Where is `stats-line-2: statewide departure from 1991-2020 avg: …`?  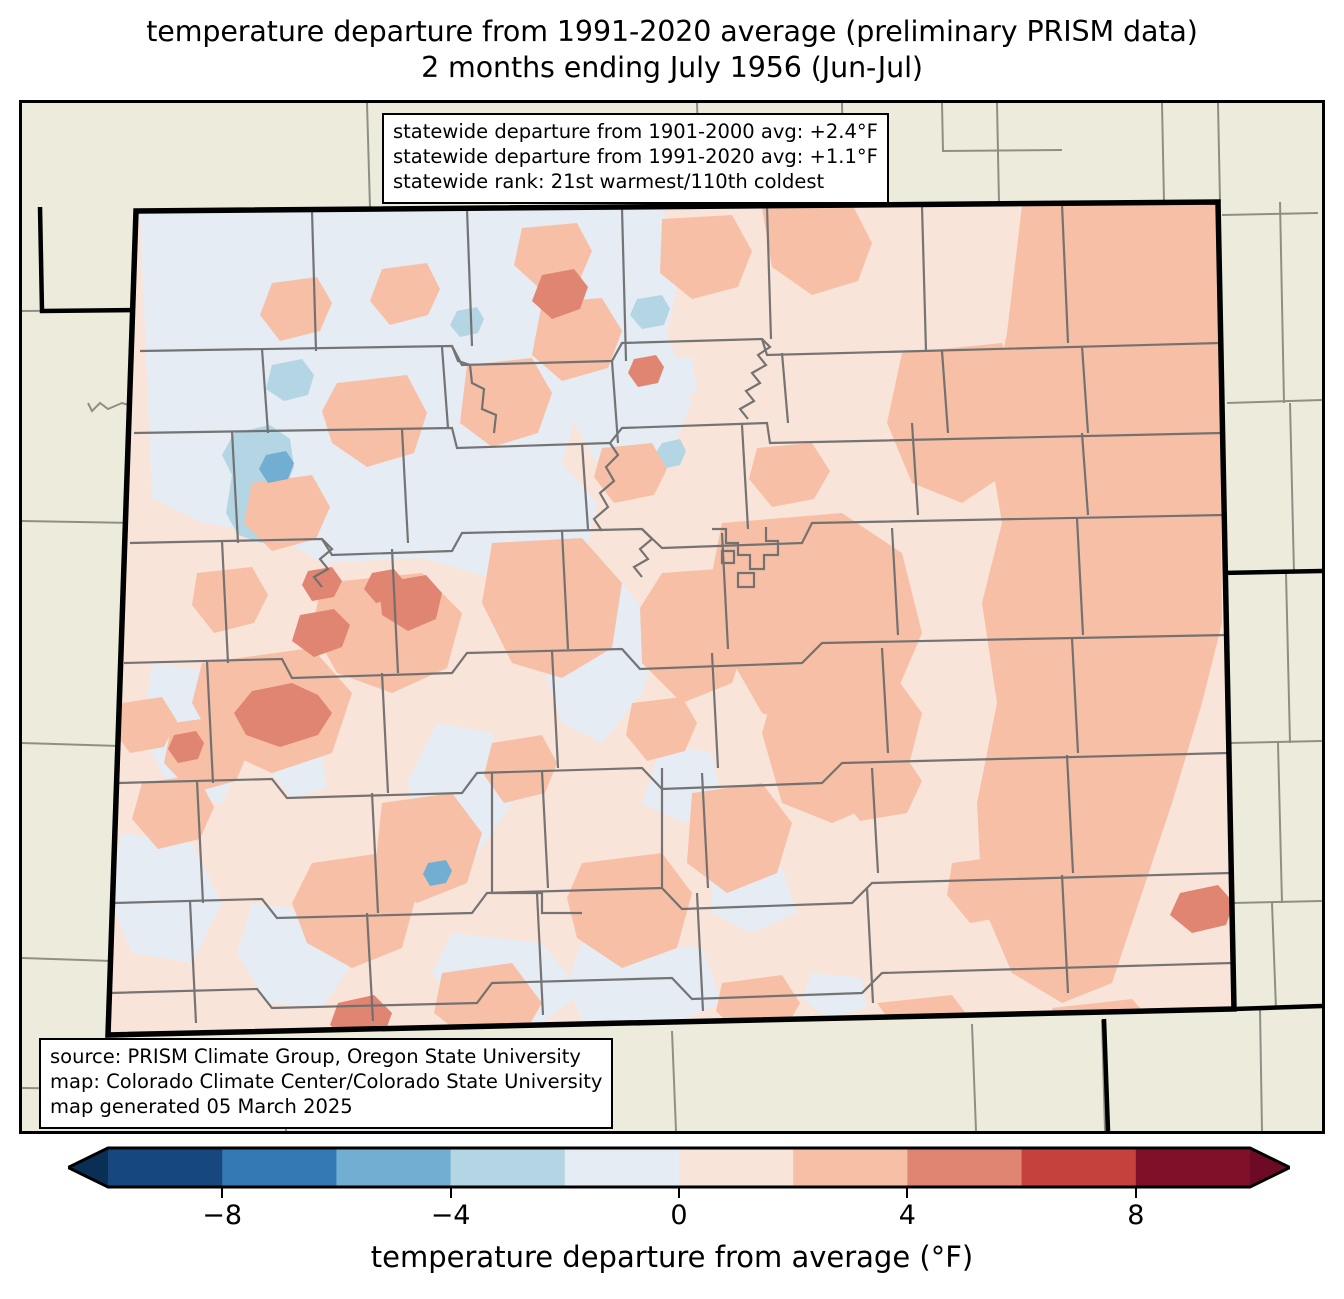 stats-line-2: statewide departure from 1991-2020 avg: … is located at coordinates (635, 156).